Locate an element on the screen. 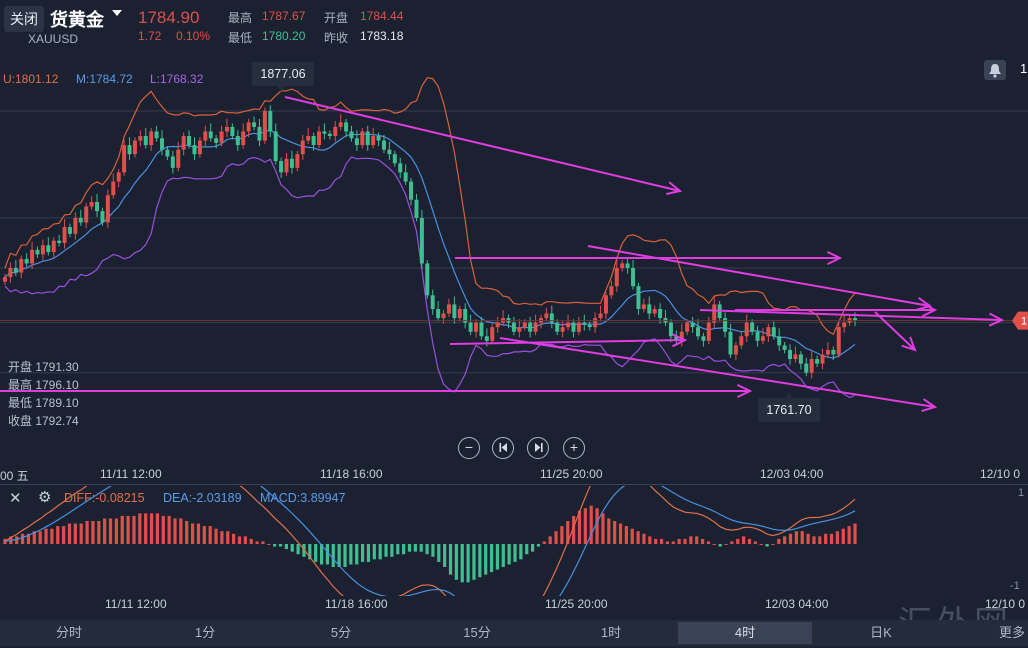 This screenshot has height=648, width=1028. open-value: 1784.44 is located at coordinates (382, 16).